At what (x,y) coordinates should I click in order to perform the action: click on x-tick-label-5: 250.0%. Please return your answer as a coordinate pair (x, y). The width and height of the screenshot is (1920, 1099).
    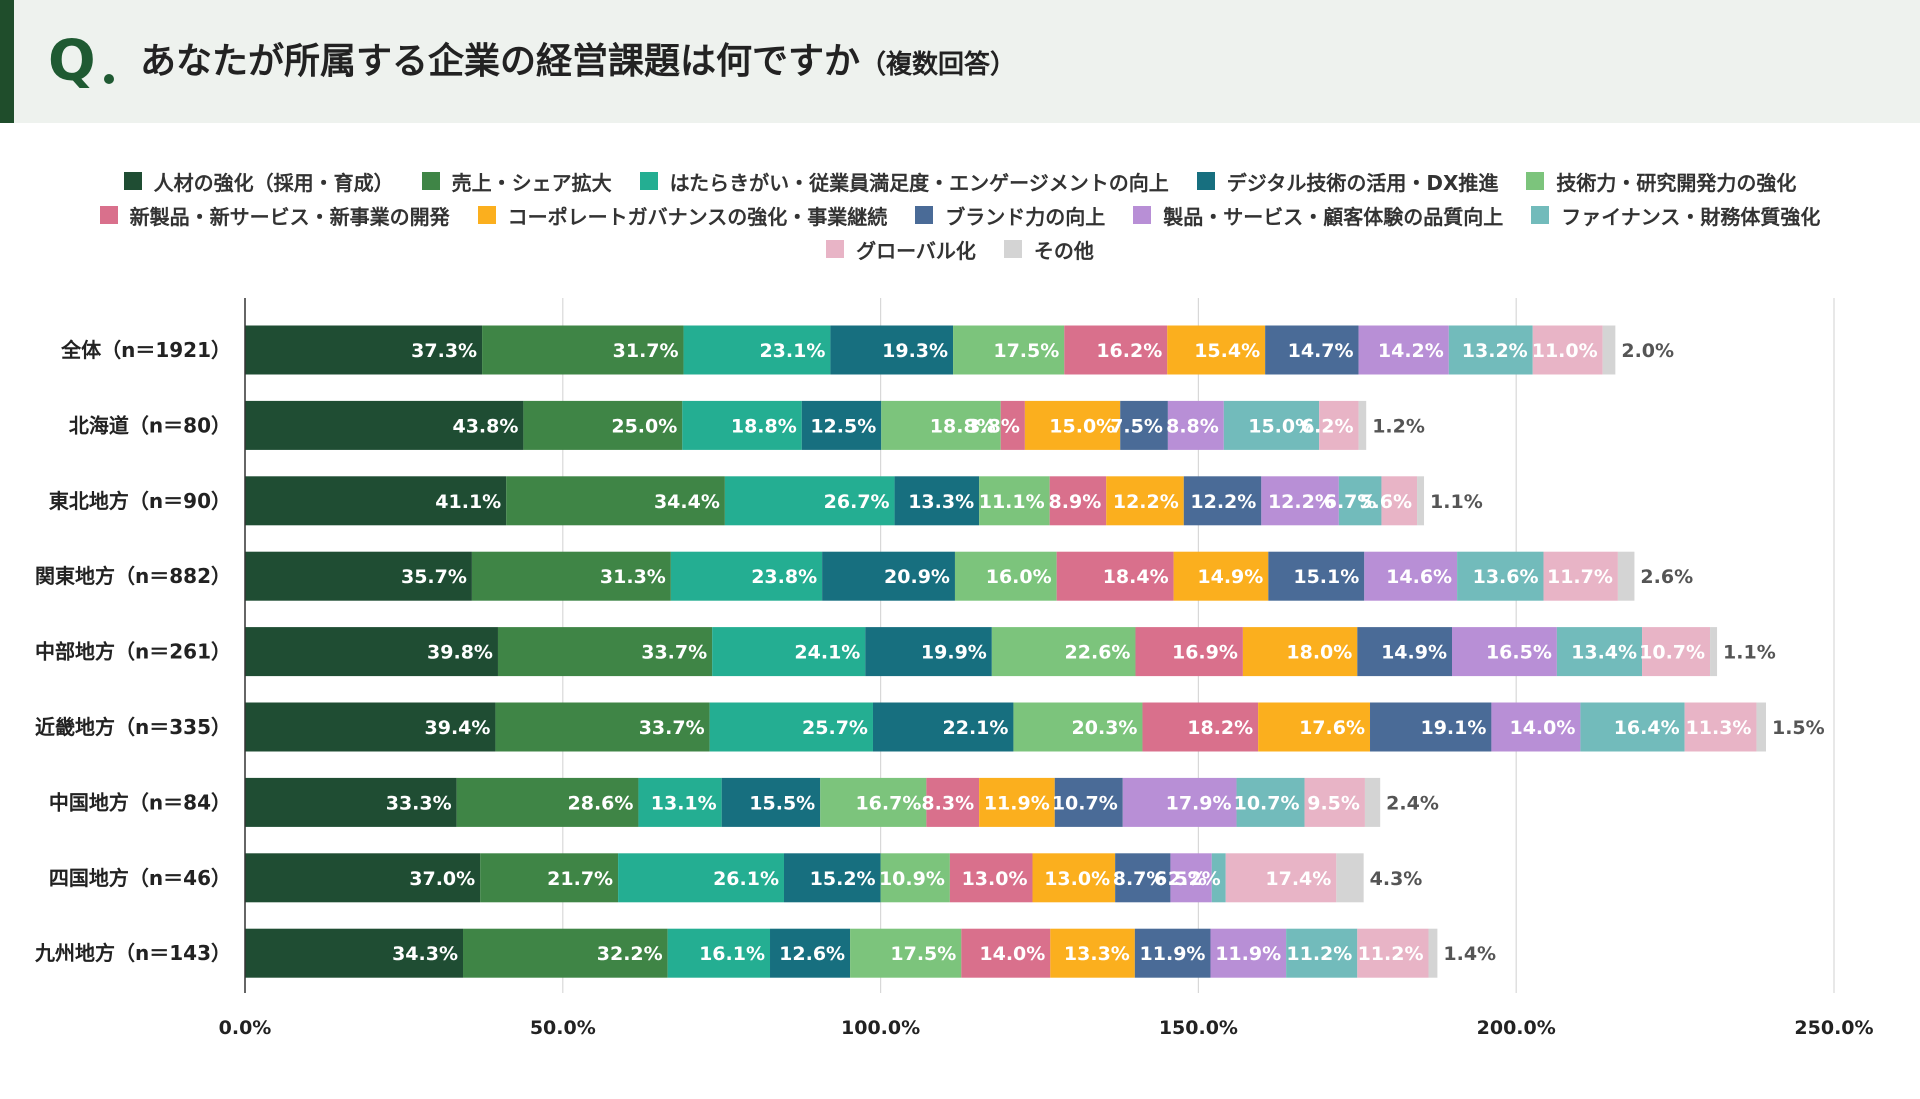
    Looking at the image, I should click on (1833, 1028).